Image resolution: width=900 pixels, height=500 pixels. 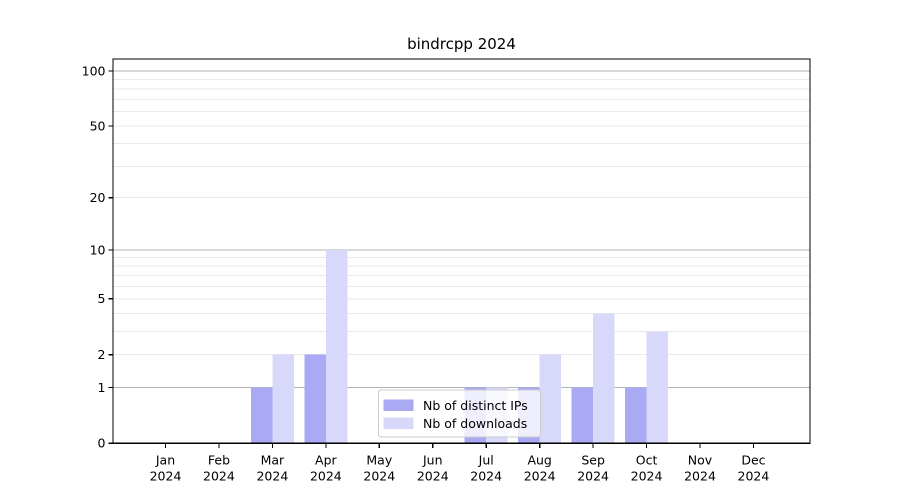 I want to click on y-tick-label-2: 2, so click(x=102, y=354).